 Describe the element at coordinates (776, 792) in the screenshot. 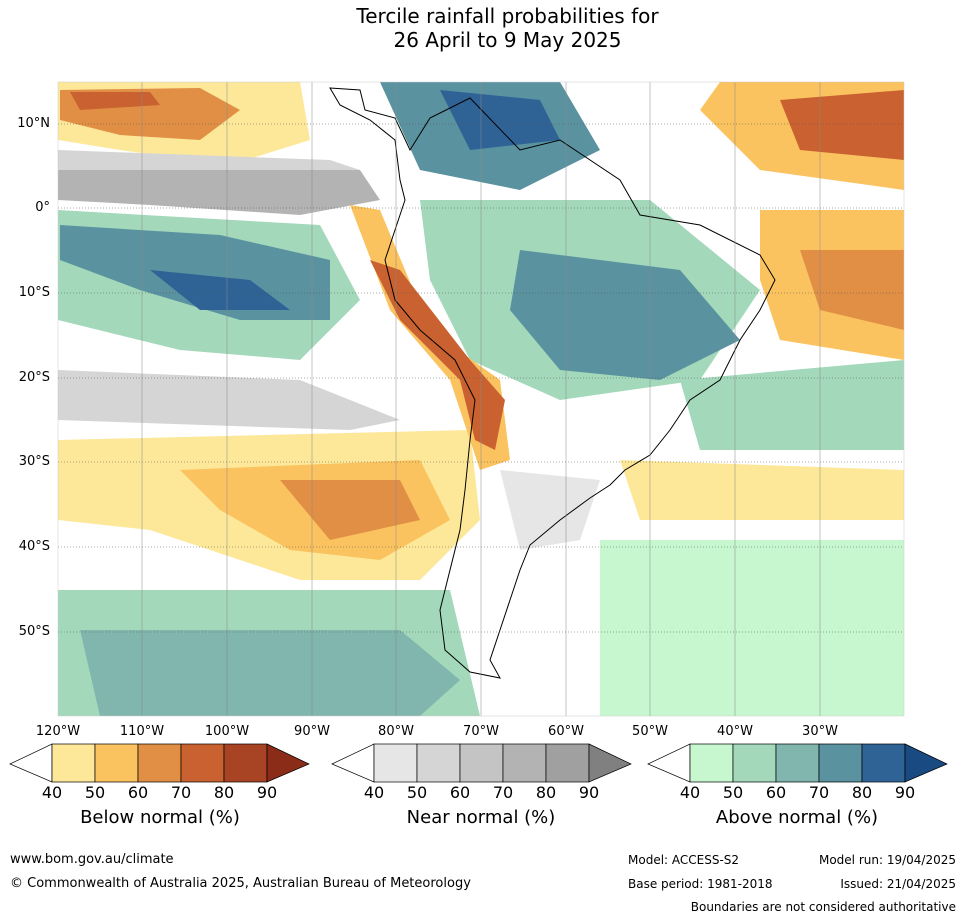

I see `colorbar-above-tick: 60` at that location.